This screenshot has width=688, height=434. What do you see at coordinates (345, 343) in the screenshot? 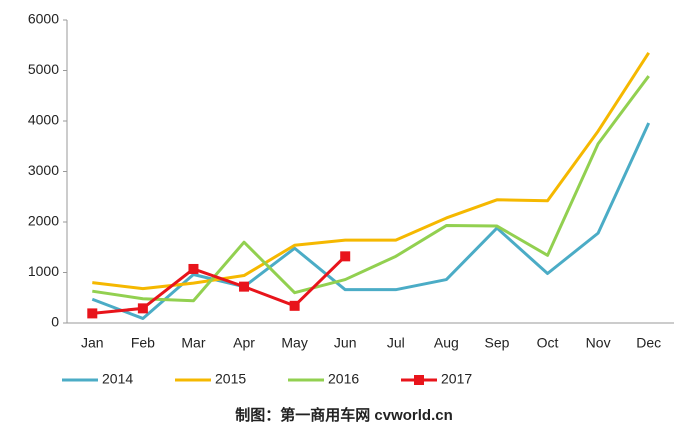
I see `x-tick-label: Jun` at bounding box center [345, 343].